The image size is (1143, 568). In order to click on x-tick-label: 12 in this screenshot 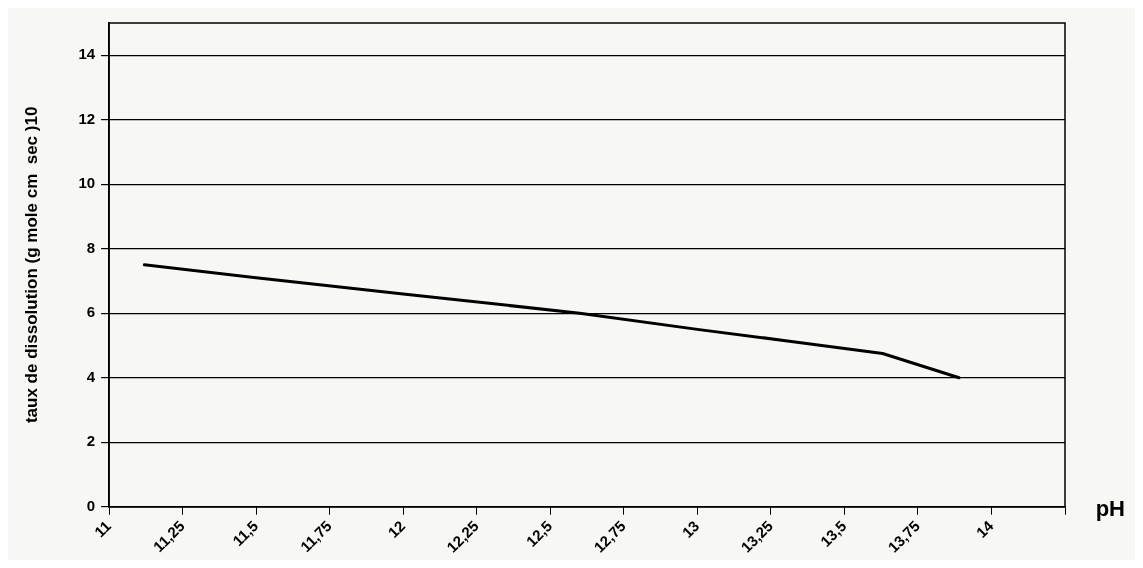, I will do `click(396, 529)`.